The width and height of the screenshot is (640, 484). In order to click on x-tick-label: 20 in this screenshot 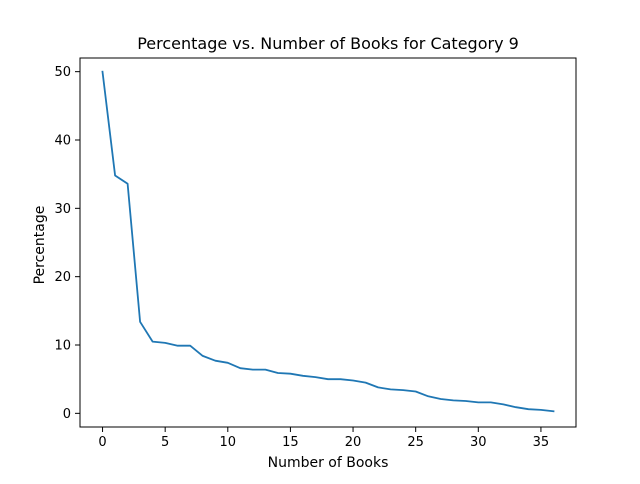, I will do `click(353, 442)`.